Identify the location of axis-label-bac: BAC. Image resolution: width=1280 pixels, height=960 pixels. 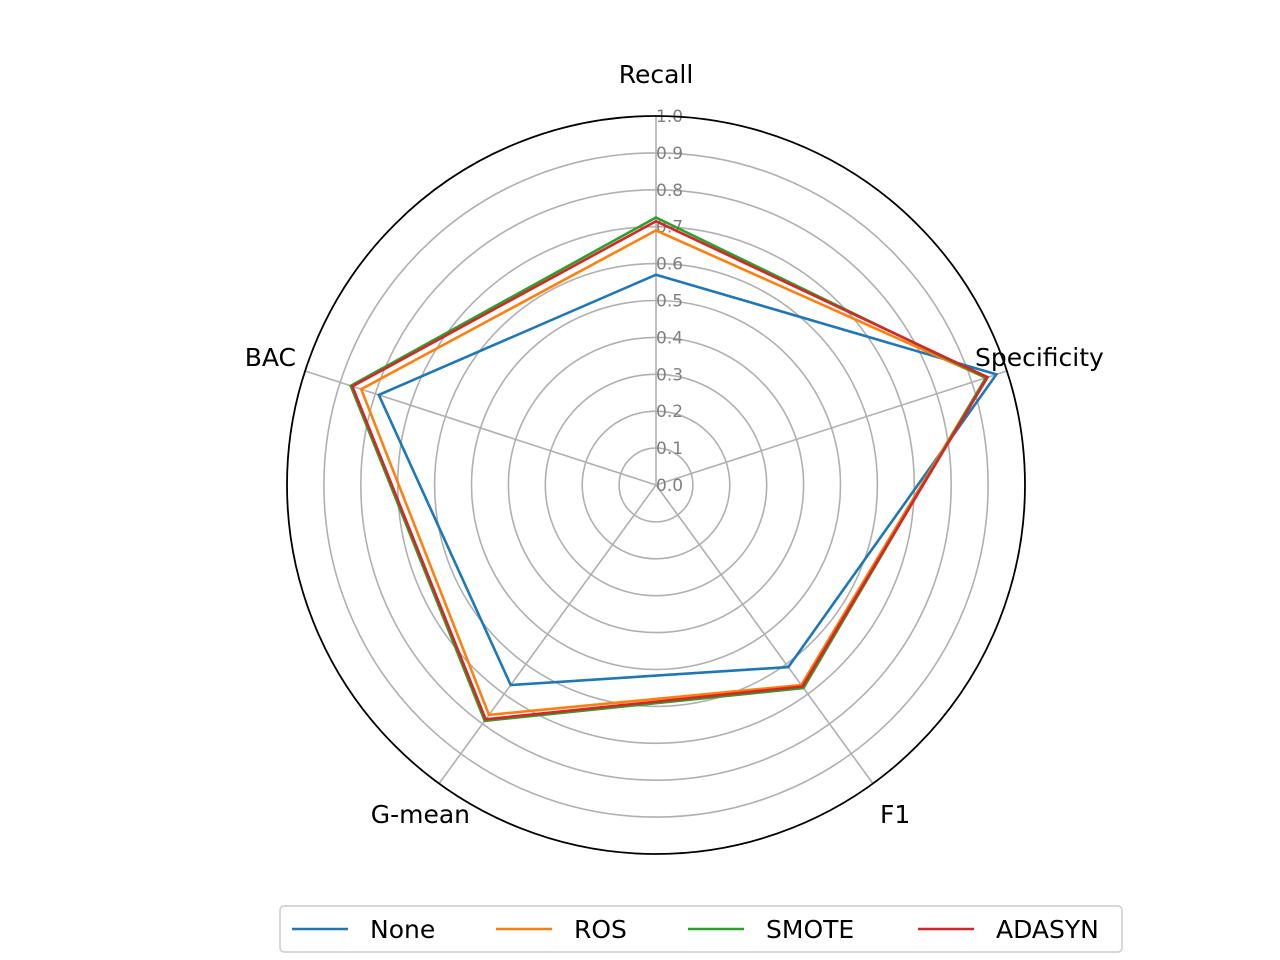
(270, 357).